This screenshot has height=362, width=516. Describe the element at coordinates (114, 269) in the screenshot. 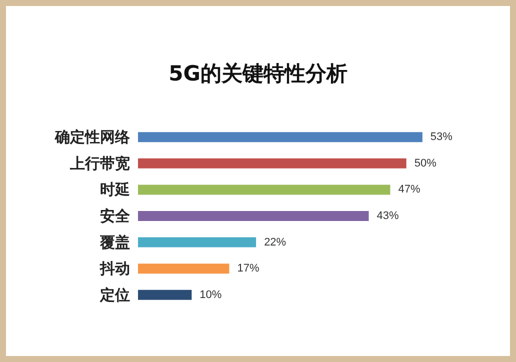

I see `y-tick-label: 抖动` at that location.